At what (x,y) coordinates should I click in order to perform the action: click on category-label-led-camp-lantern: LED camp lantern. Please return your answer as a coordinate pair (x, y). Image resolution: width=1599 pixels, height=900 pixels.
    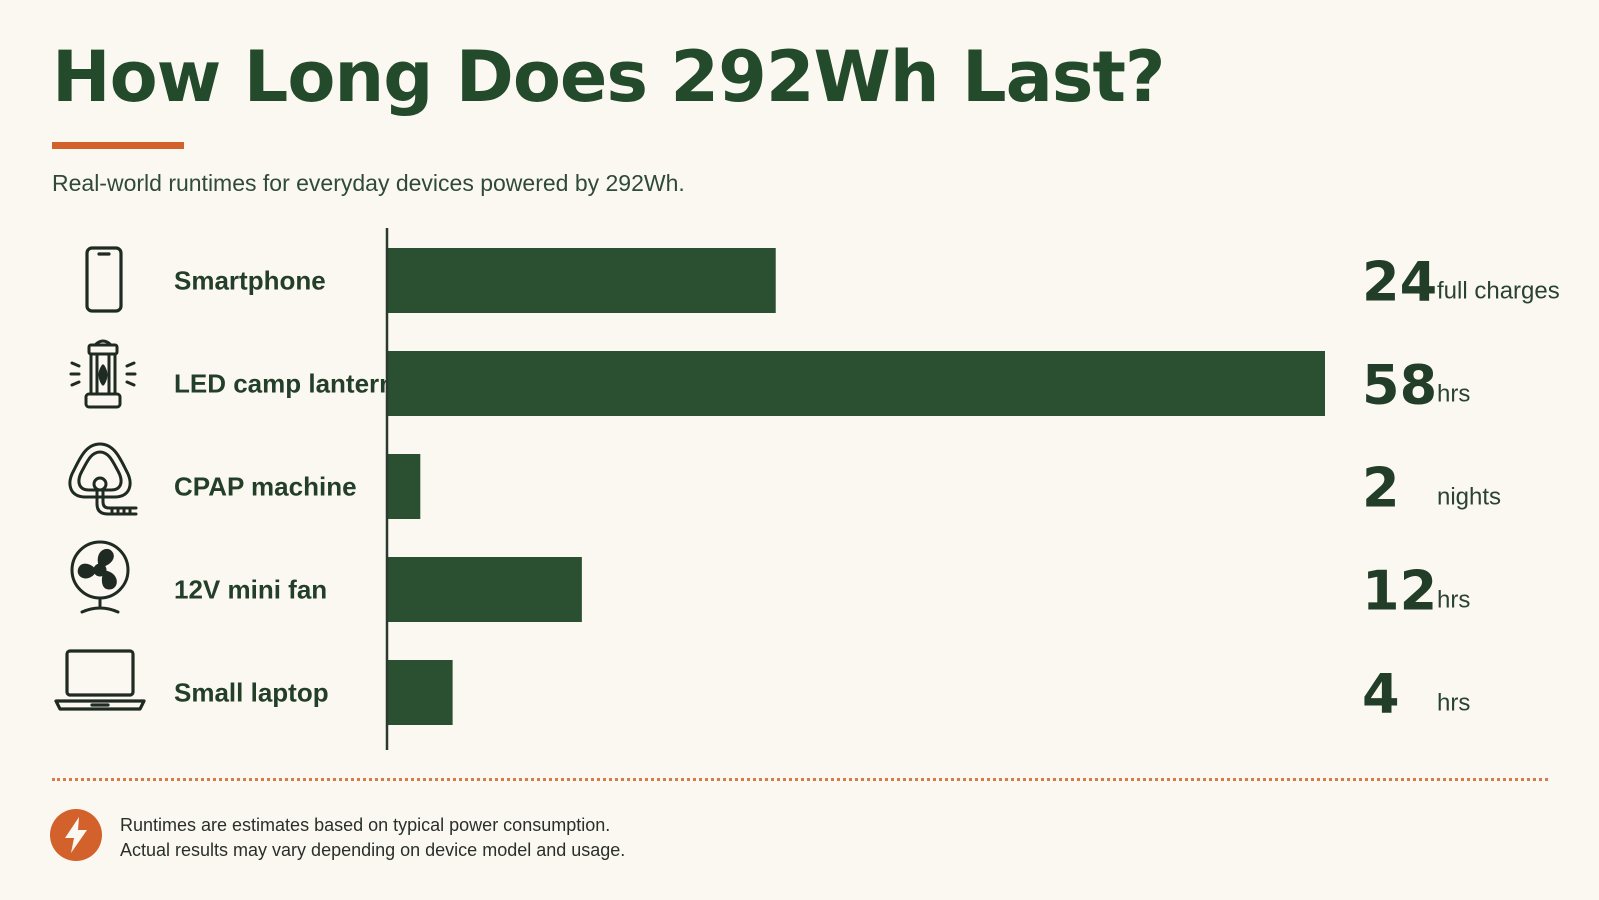
    Looking at the image, I should click on (284, 384).